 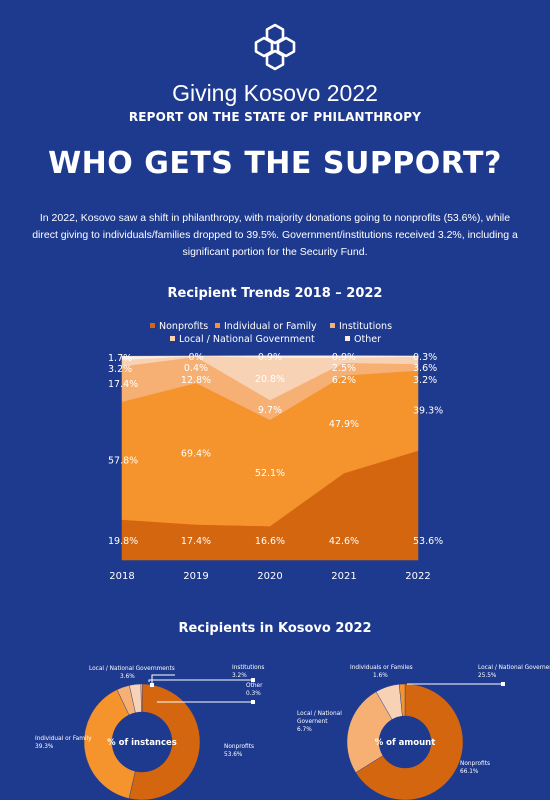 I want to click on x-tick-2022: 2022, so click(x=417, y=576).